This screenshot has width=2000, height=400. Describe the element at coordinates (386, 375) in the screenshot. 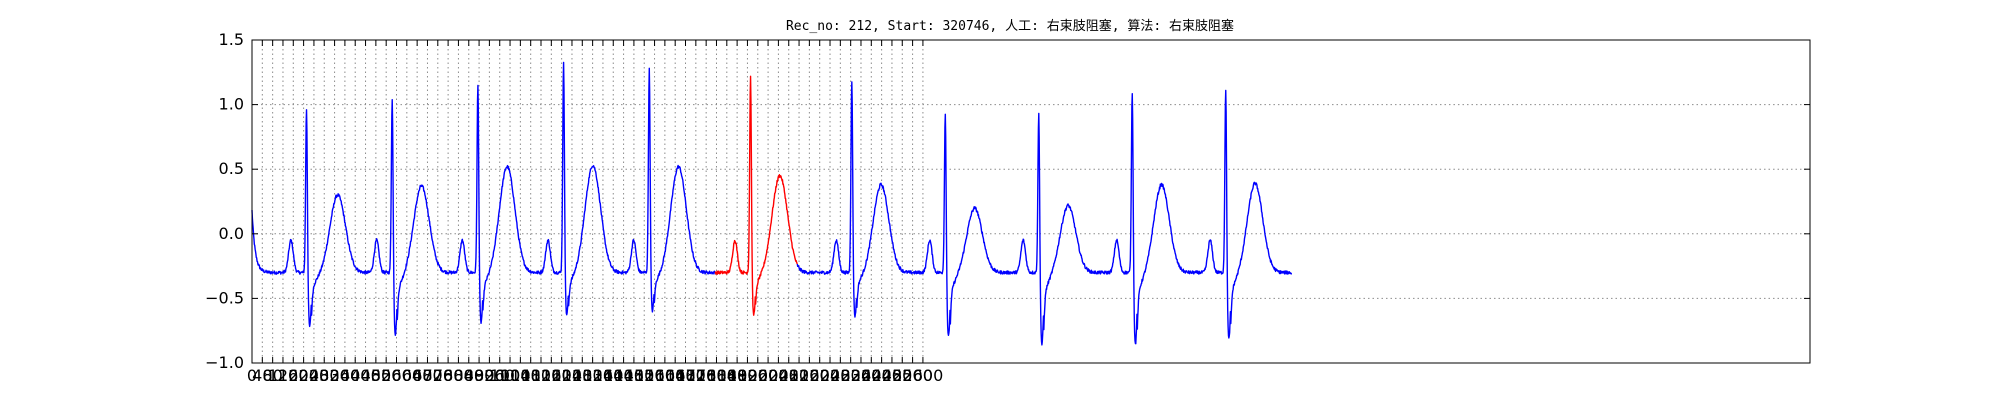

I see `x-tick-label: 520` at that location.